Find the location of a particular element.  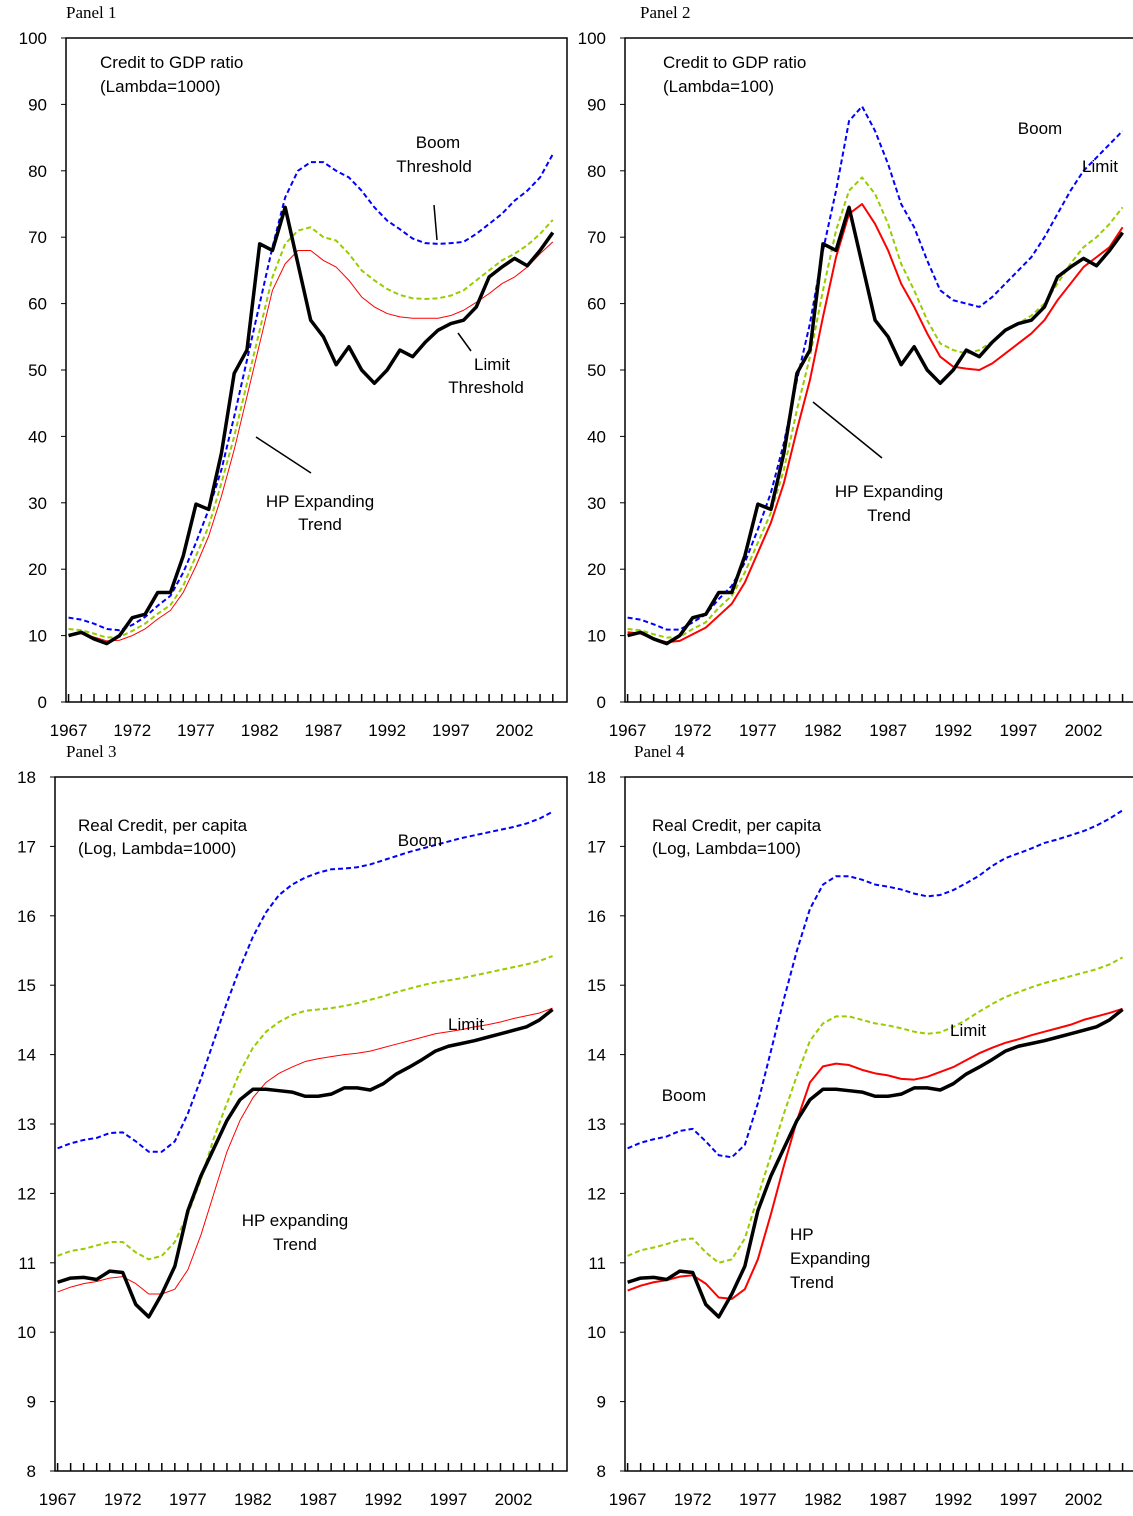

panel-label: Panel 3 is located at coordinates (91, 751).